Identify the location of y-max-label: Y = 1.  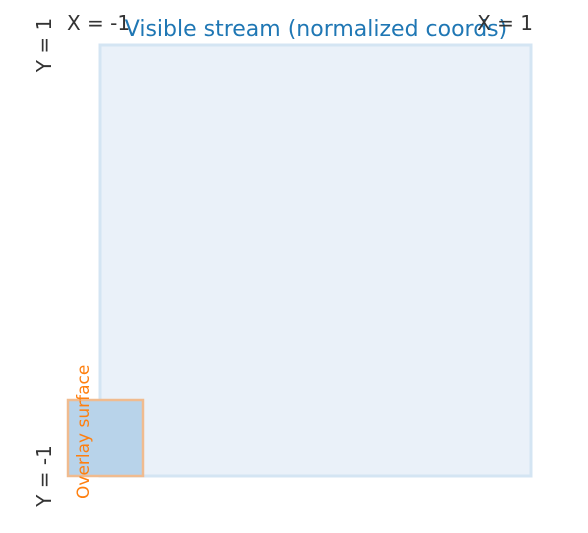
(44, 45).